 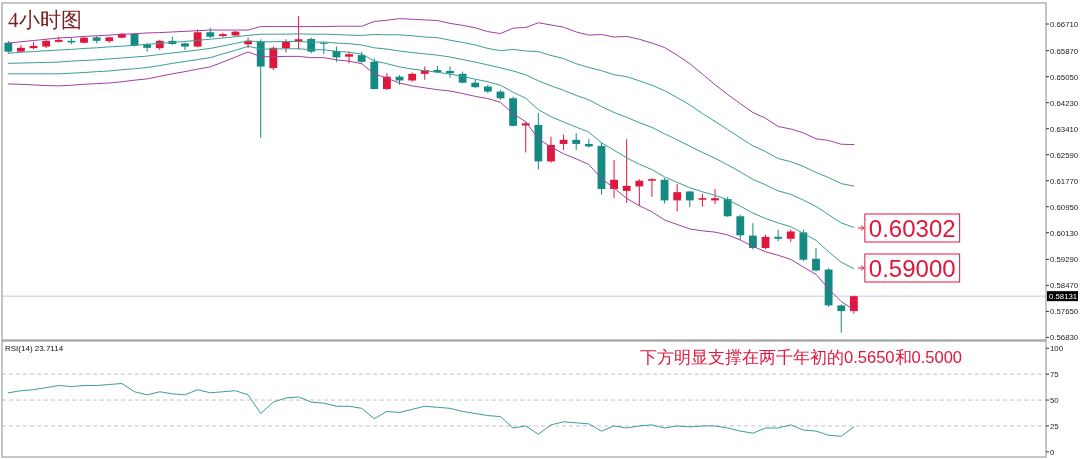 What do you see at coordinates (912, 268) in the screenshot?
I see `value-callout: 0.59000` at bounding box center [912, 268].